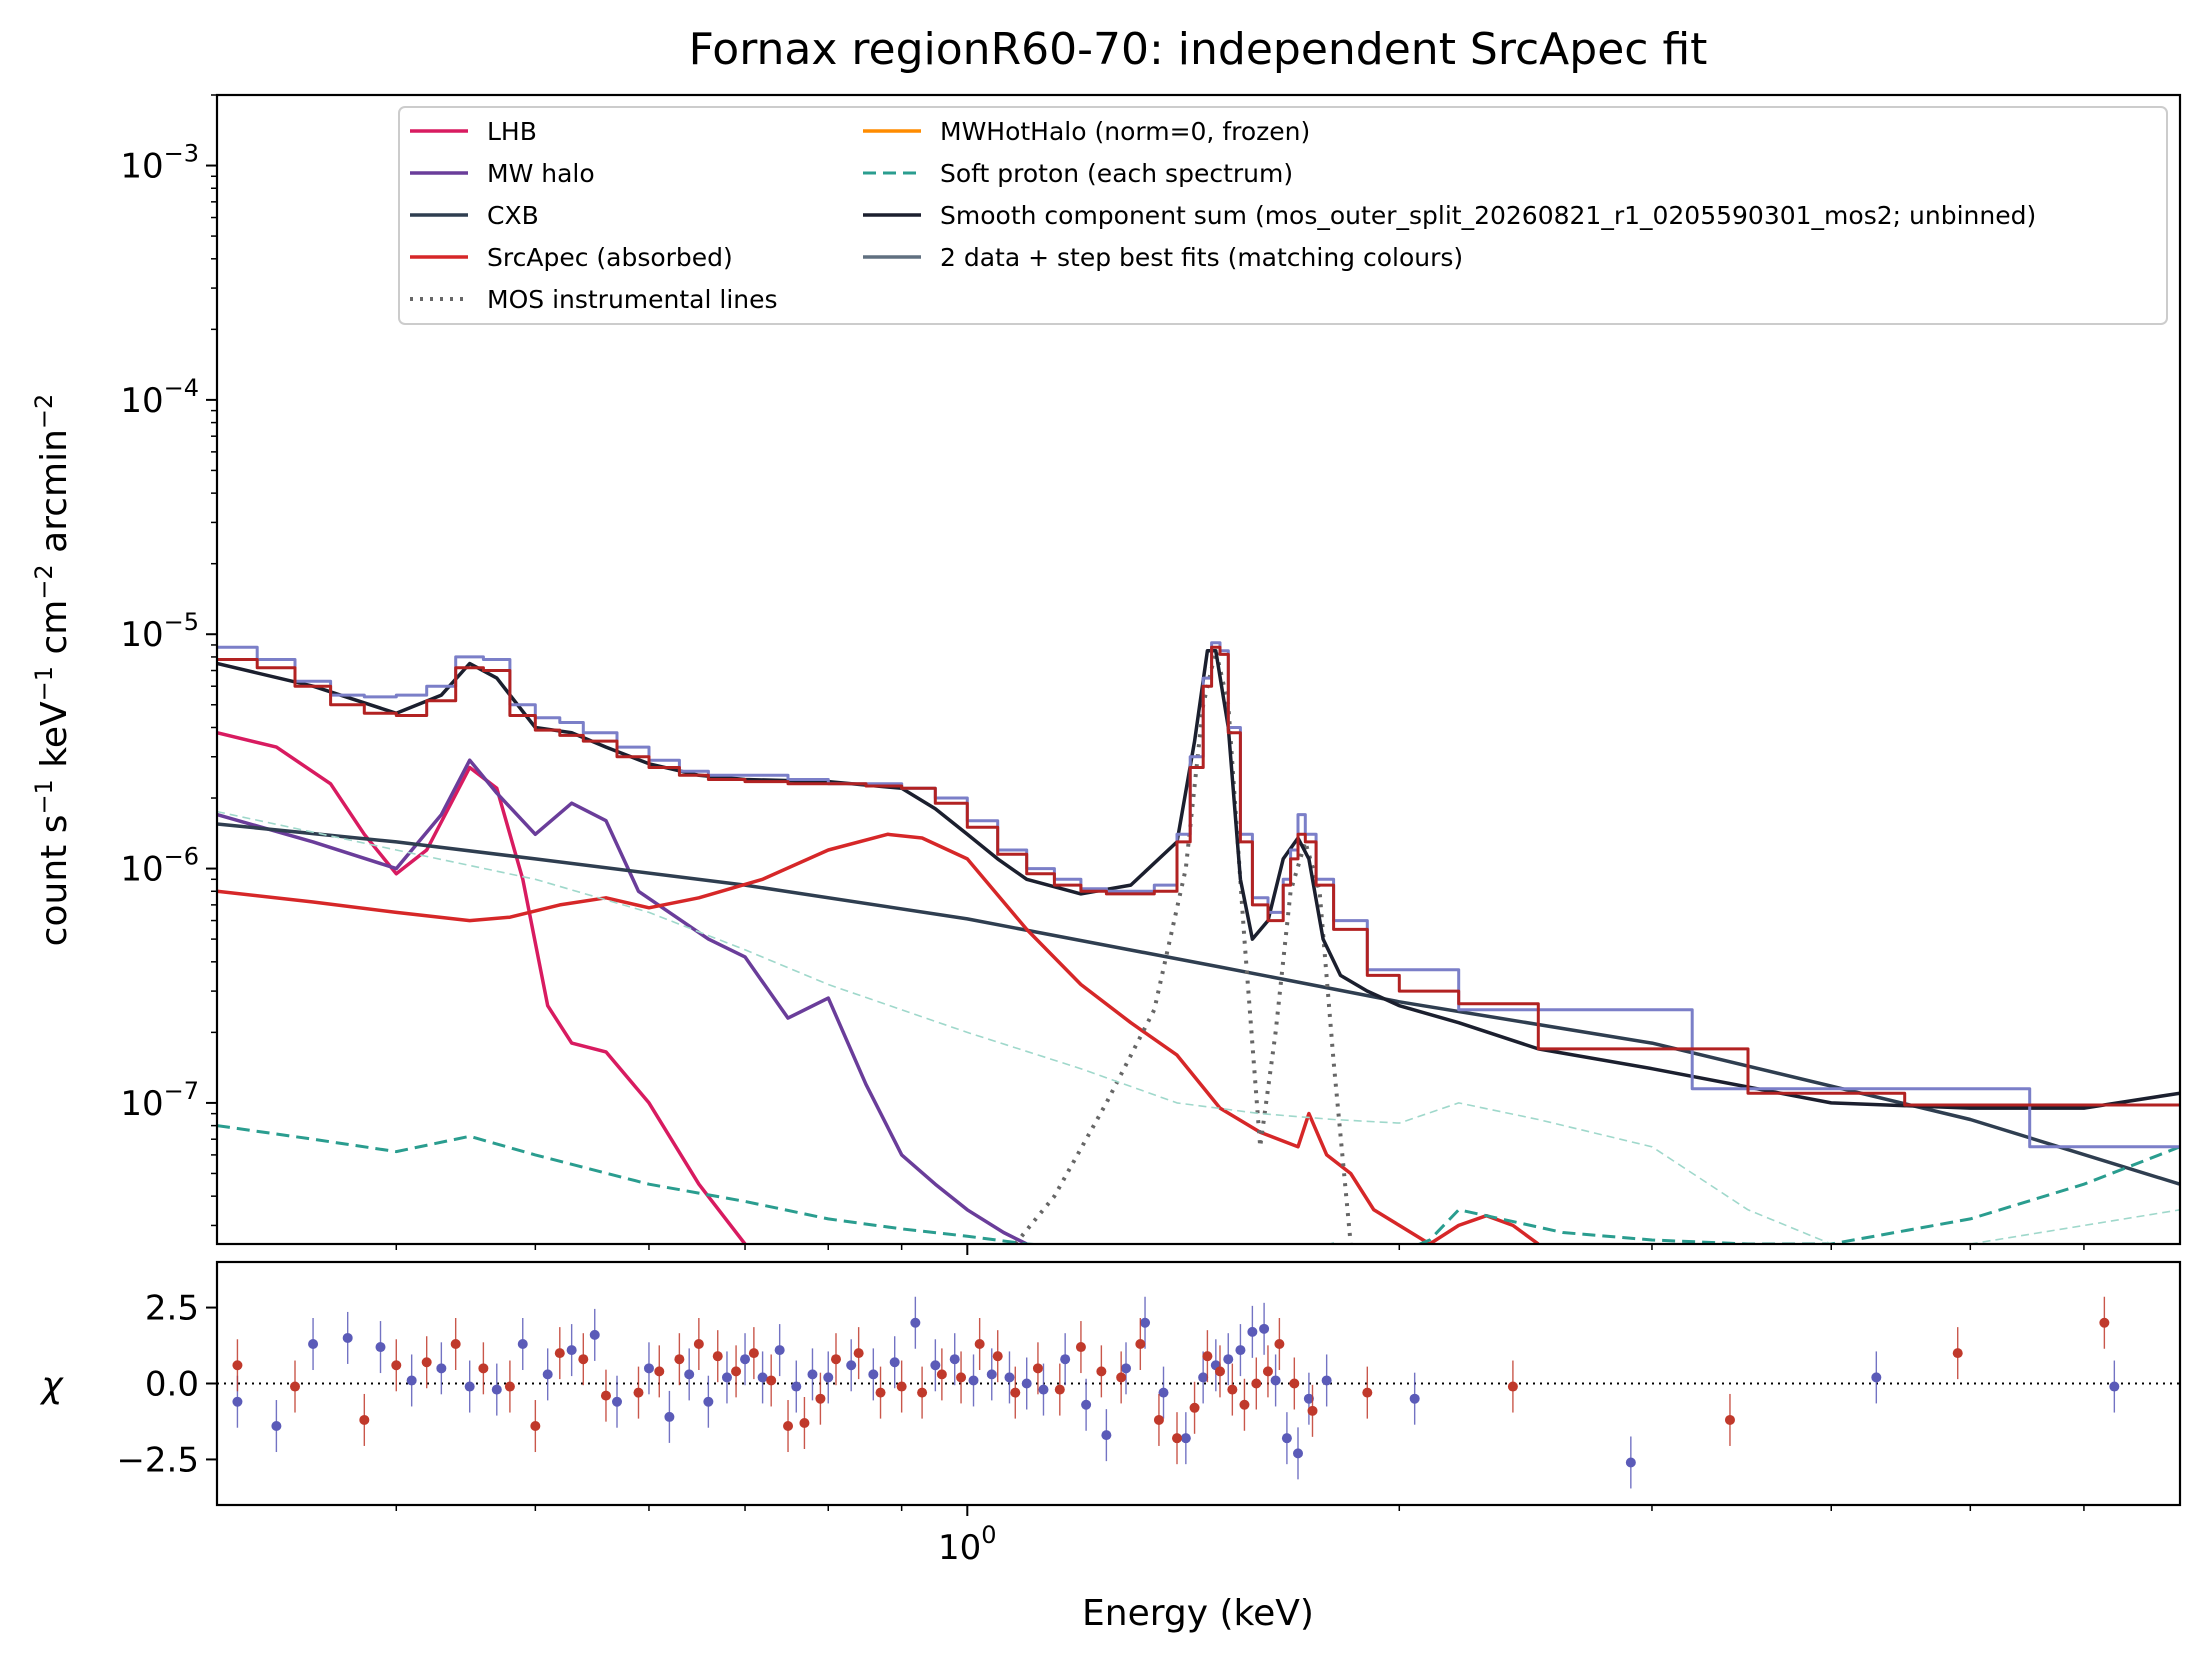 The width and height of the screenshot is (2199, 1659). Describe the element at coordinates (172, 1385) in the screenshot. I see `resid-y-tick-label: 0.0` at that location.